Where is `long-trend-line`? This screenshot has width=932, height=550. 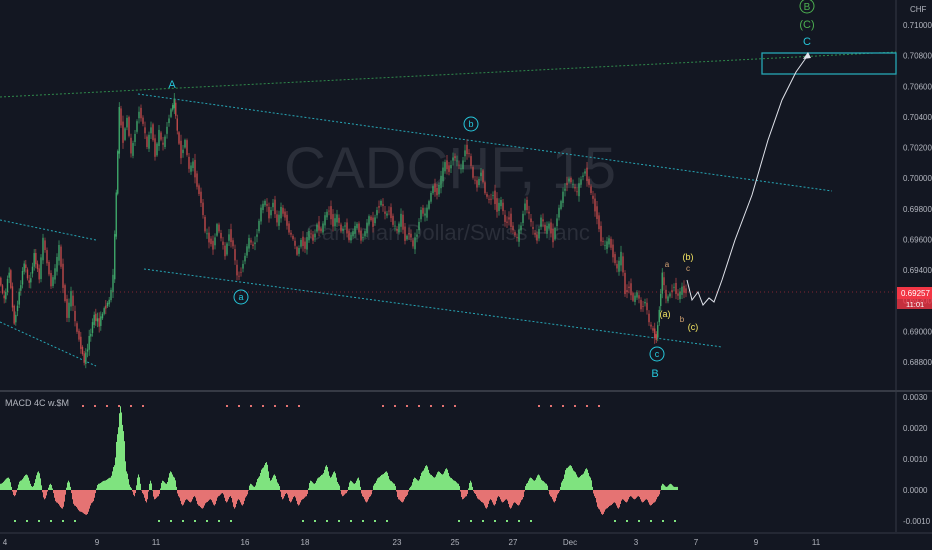 long-trend-line is located at coordinates (448, 74).